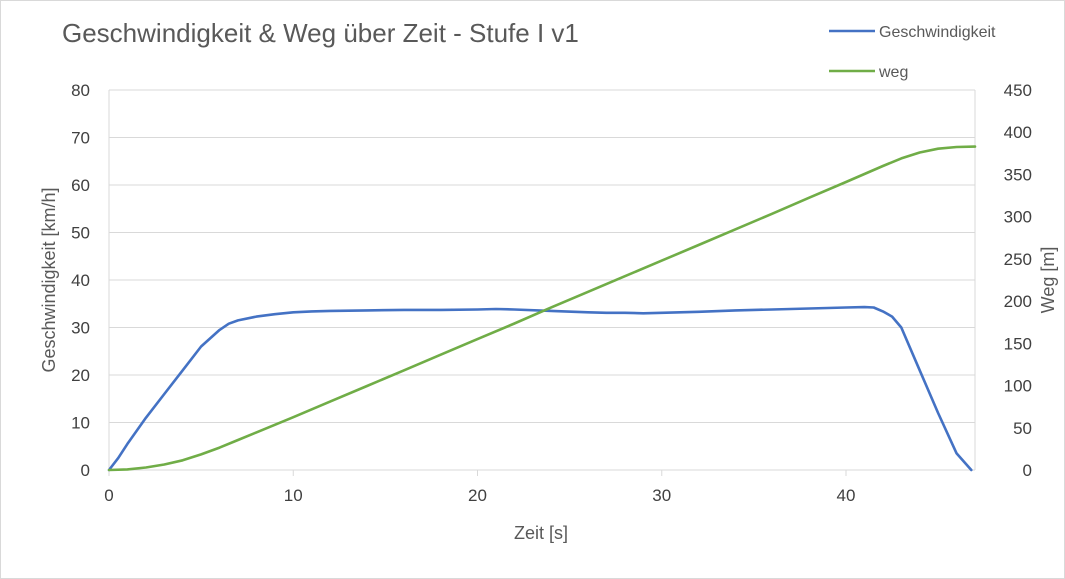  I want to click on y-right-tick-label: 300, so click(1018, 217).